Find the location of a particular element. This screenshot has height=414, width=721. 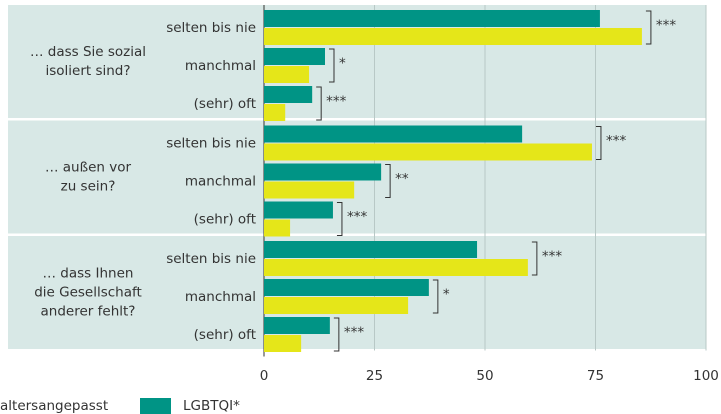

x-tick-label: 100 is located at coordinates (706, 376).